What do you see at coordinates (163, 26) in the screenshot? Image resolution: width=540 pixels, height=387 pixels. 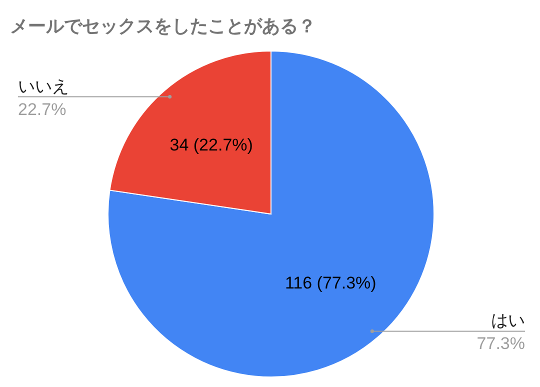 I see `chart-title: メールでセックスをしたことがある？` at bounding box center [163, 26].